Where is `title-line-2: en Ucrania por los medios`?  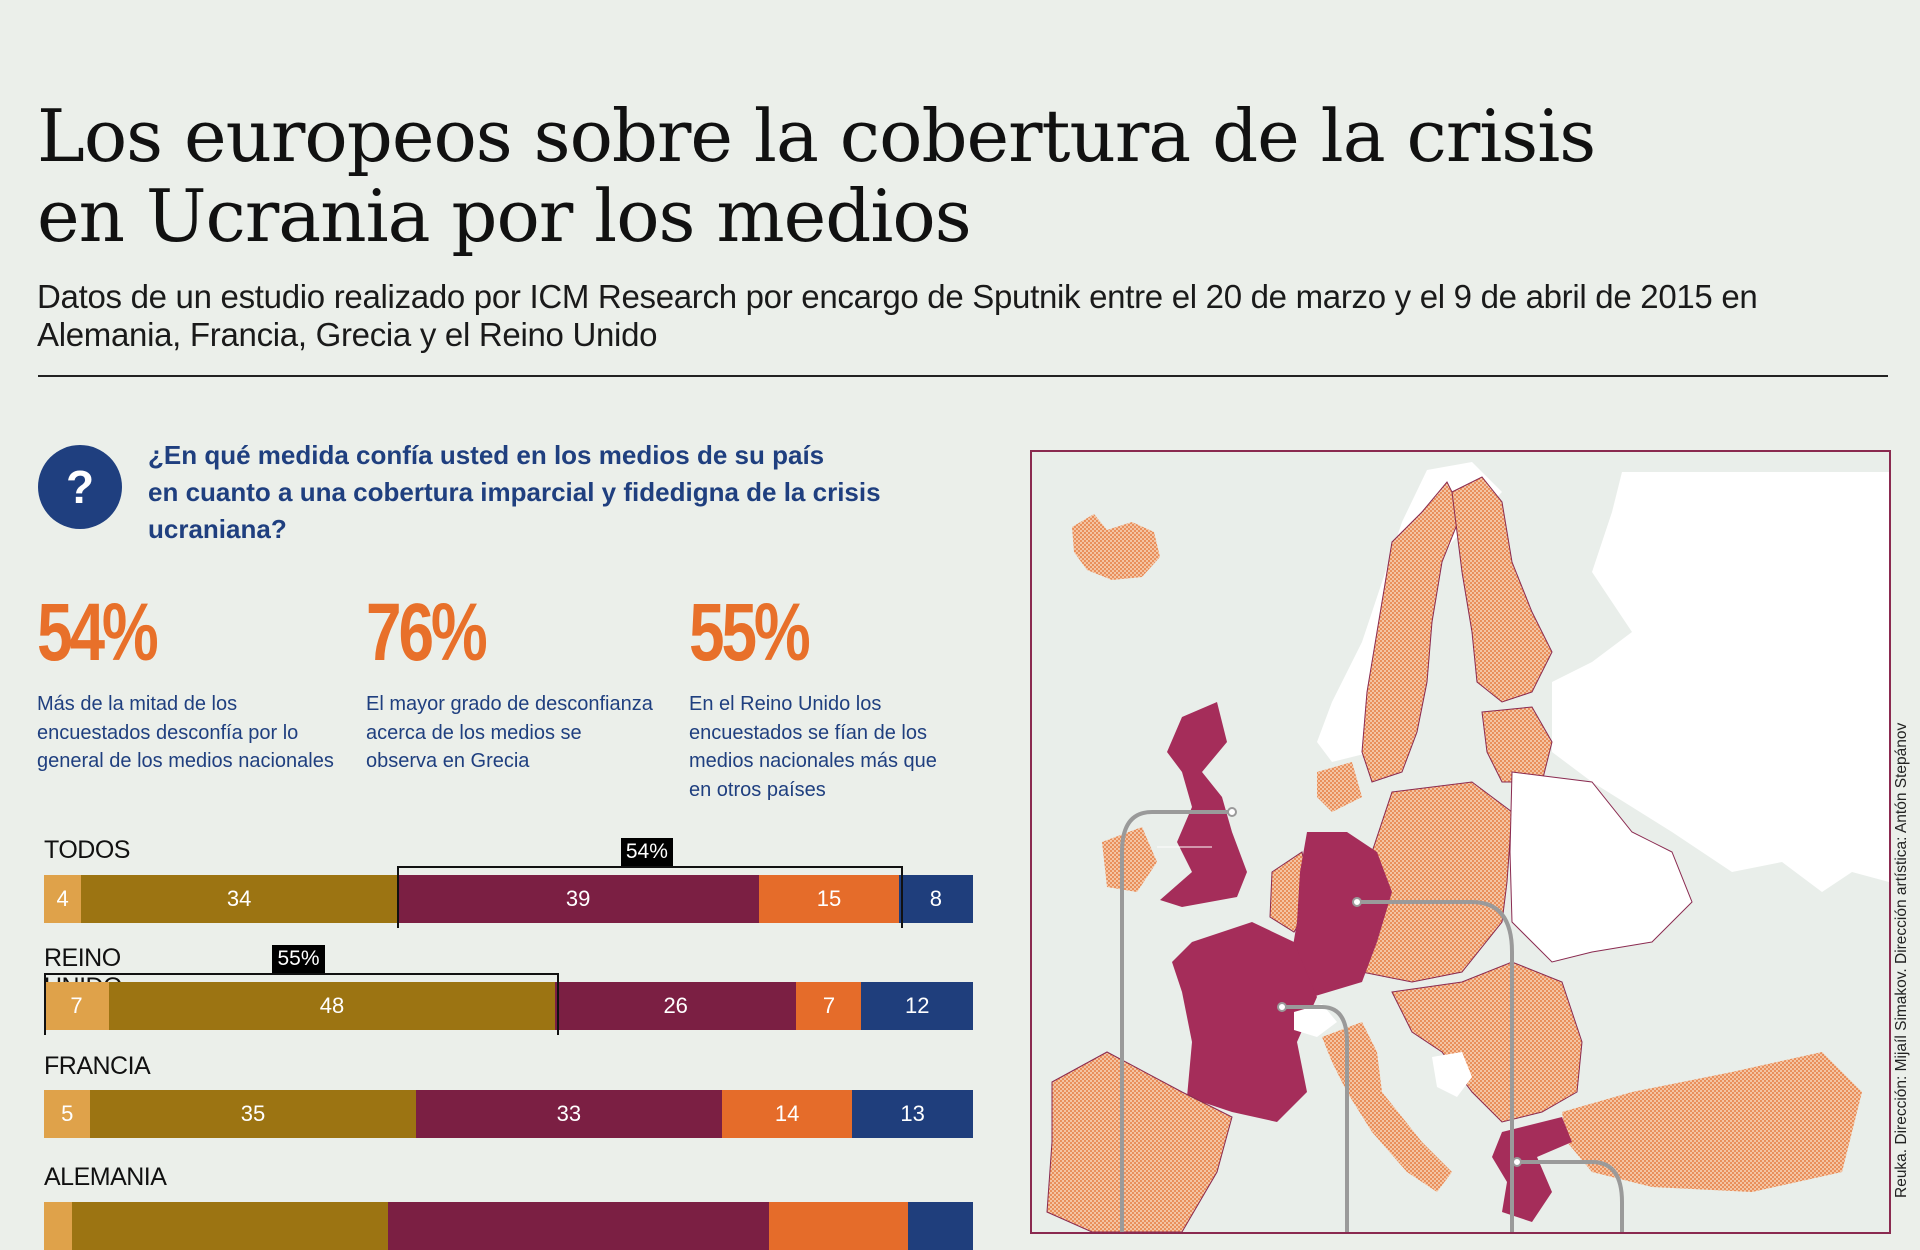 title-line-2: en Ucrania por los medios is located at coordinates (504, 216).